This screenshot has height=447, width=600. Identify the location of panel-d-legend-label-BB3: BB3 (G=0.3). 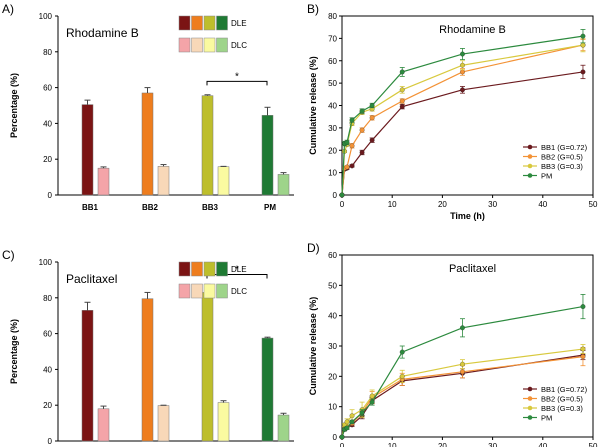
(562, 408).